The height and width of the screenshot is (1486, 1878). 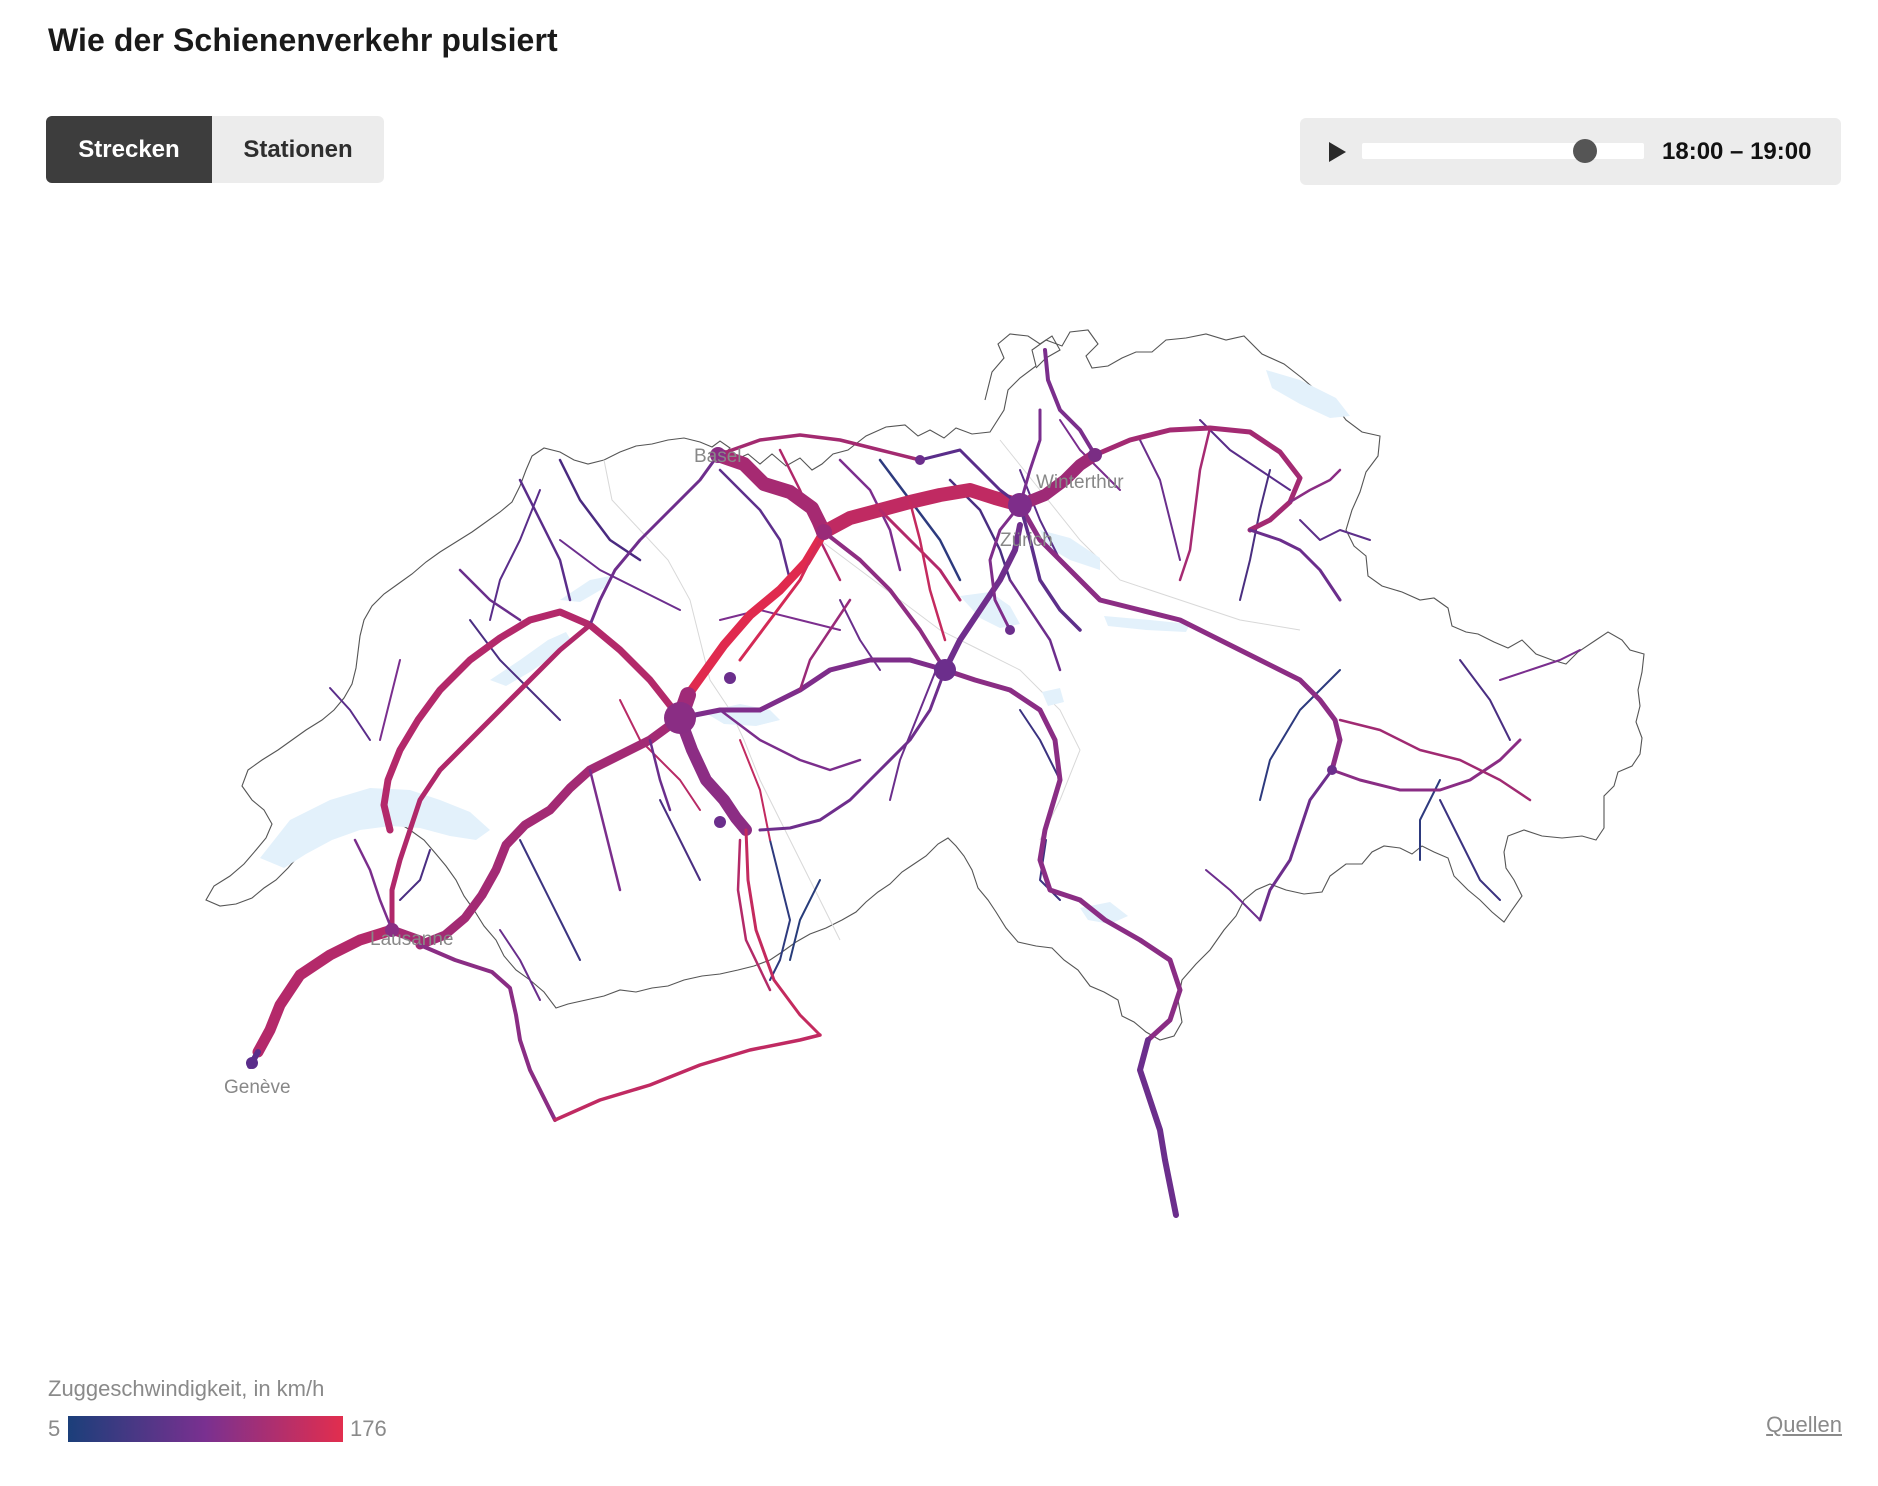 I want to click on time-slider, so click(x=1503, y=151).